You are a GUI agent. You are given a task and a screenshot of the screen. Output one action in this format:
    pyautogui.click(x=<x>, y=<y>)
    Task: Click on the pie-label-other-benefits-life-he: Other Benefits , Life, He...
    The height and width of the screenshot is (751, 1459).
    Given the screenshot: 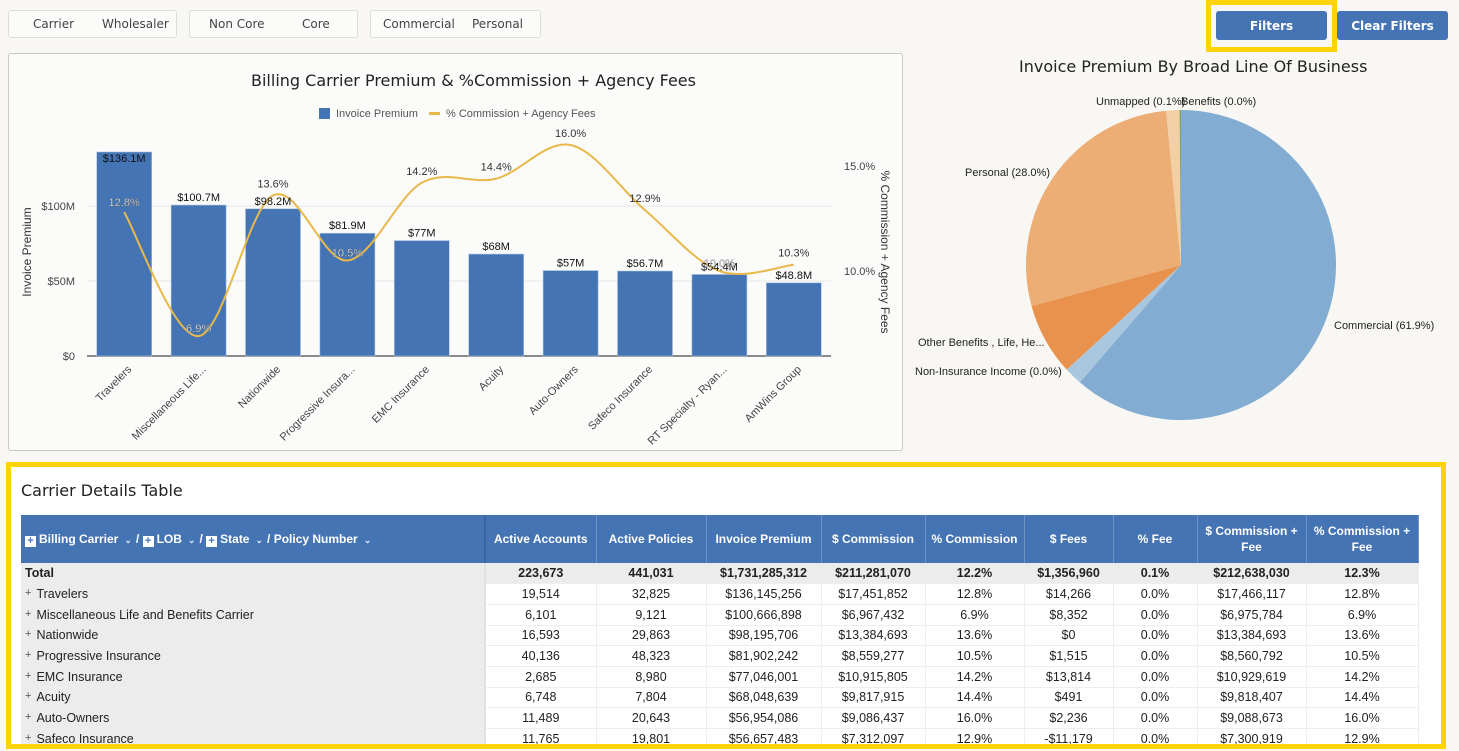 What is the action you would take?
    pyautogui.click(x=981, y=343)
    